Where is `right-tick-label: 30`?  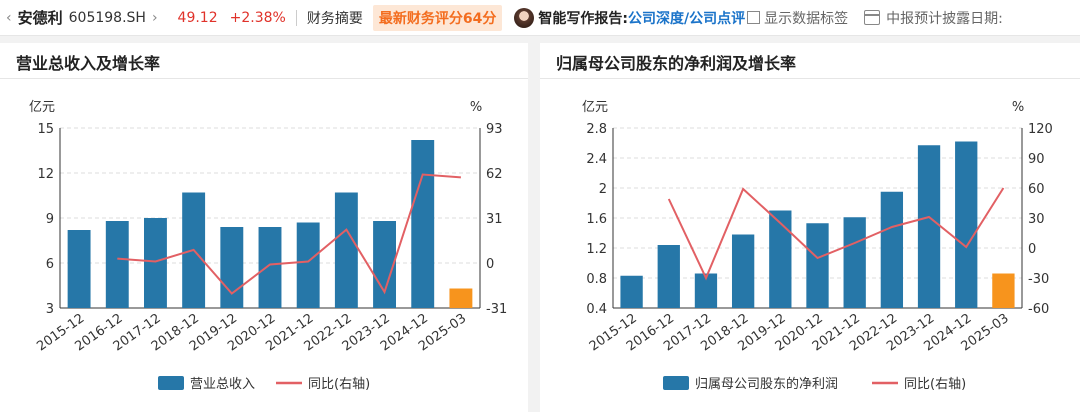 right-tick-label: 30 is located at coordinates (1036, 219).